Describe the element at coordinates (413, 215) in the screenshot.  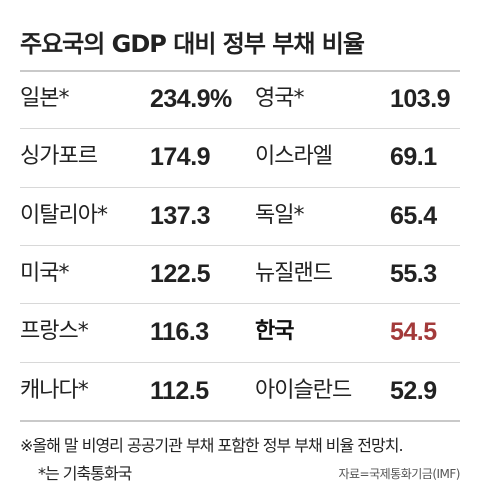
I see `debt-ratio-value: 65.4` at that location.